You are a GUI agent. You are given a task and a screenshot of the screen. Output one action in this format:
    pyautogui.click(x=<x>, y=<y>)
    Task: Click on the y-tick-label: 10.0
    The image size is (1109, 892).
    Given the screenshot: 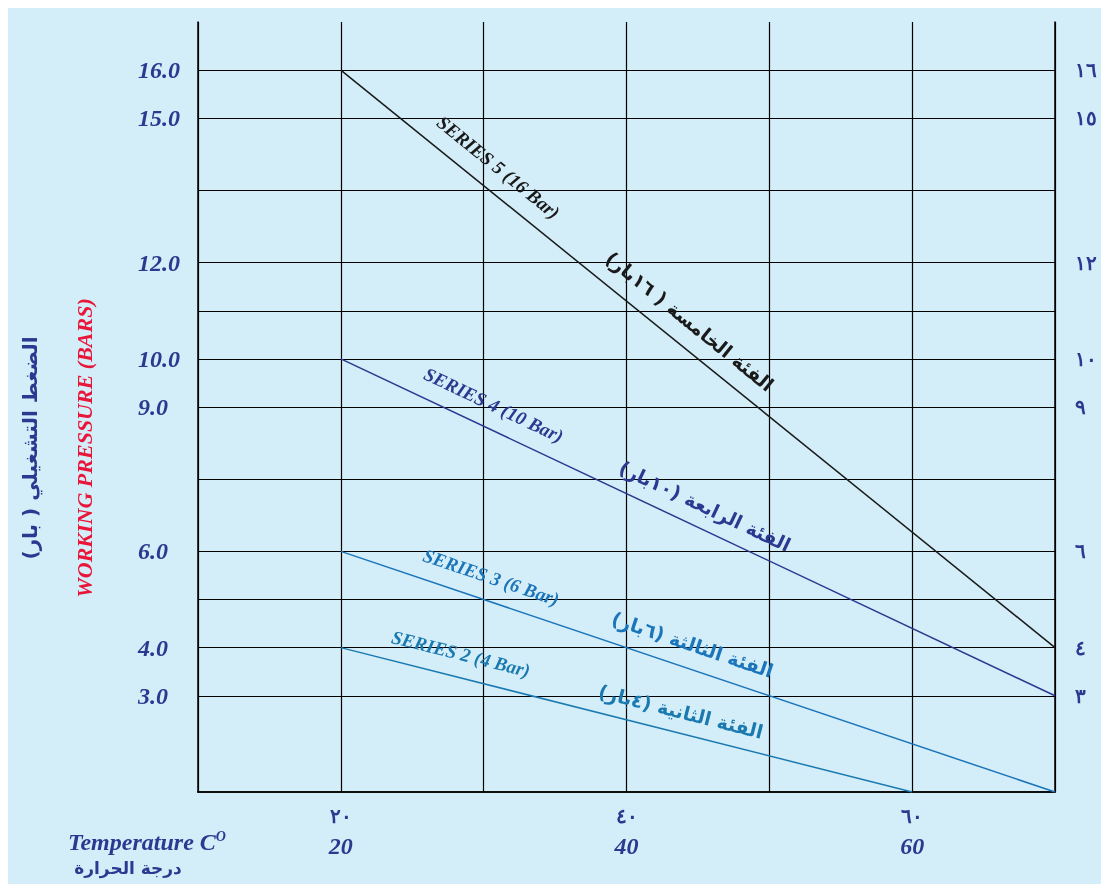 What is the action you would take?
    pyautogui.click(x=159, y=358)
    